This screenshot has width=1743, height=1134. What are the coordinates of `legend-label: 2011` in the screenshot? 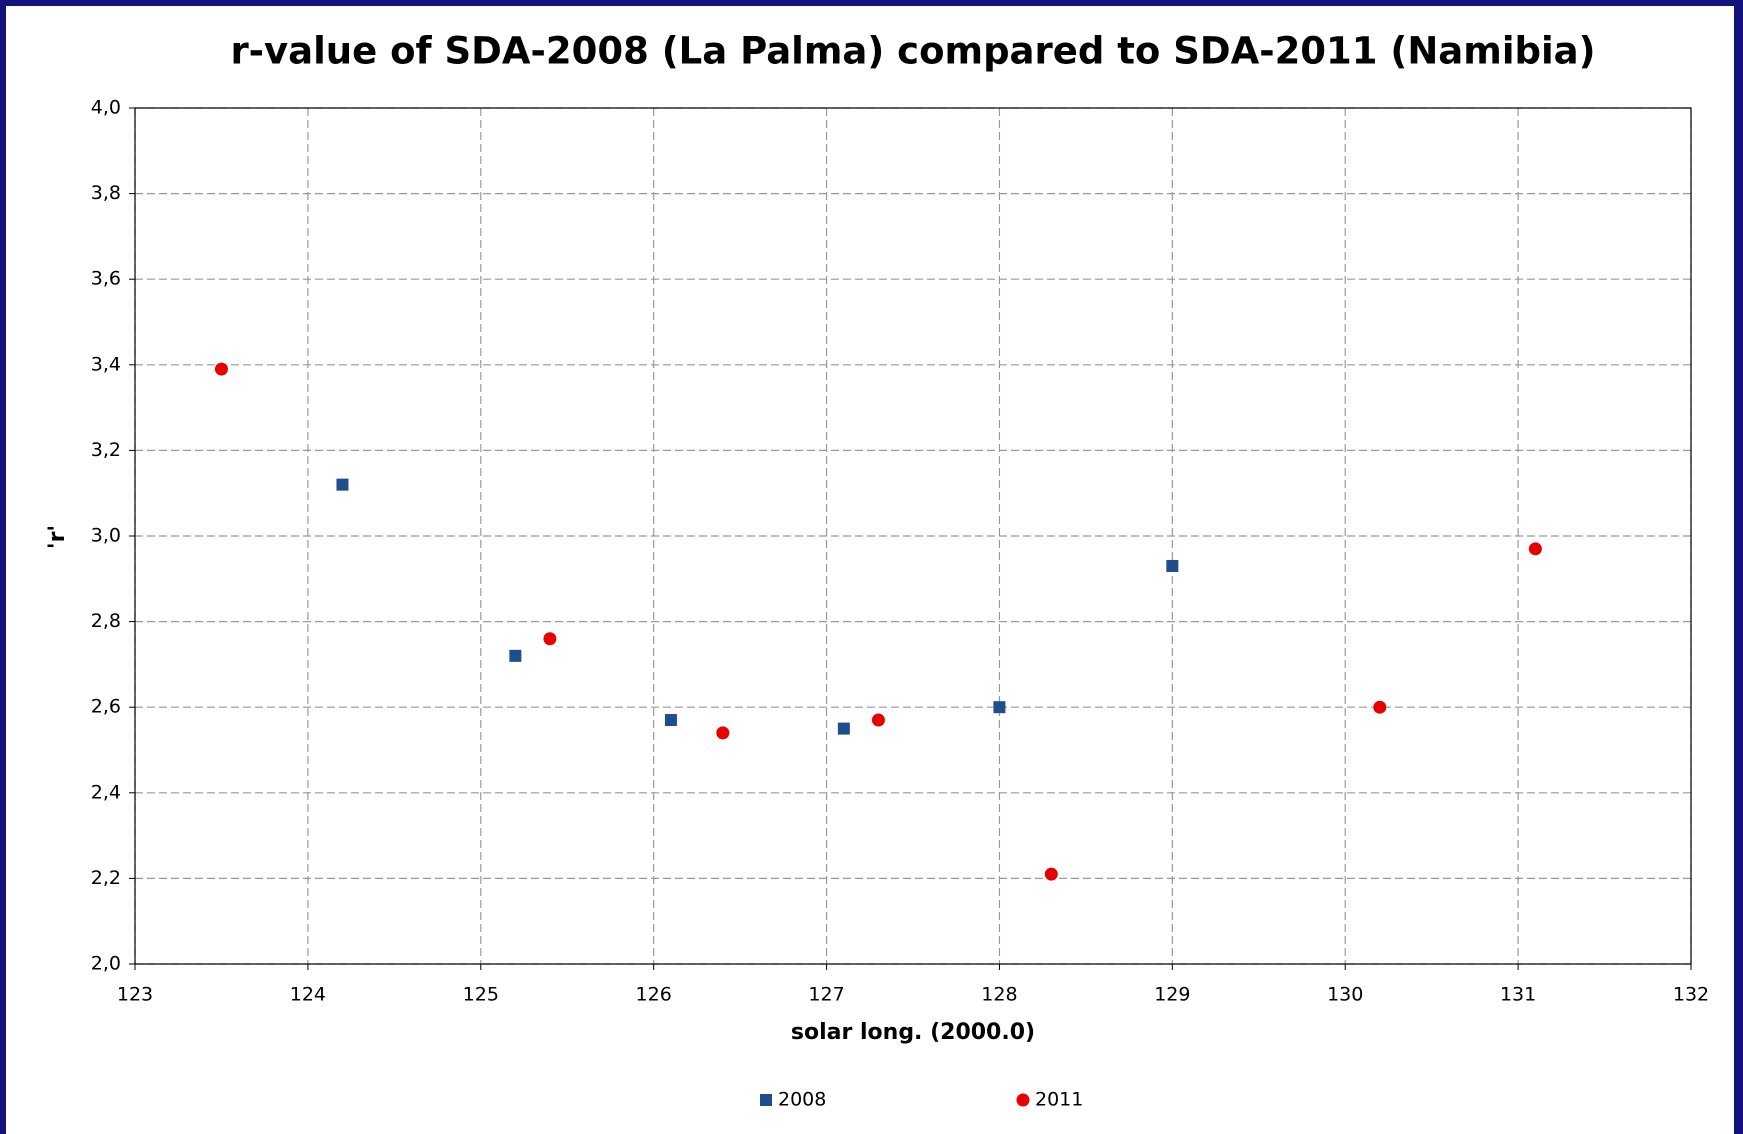 It's located at (1059, 1100).